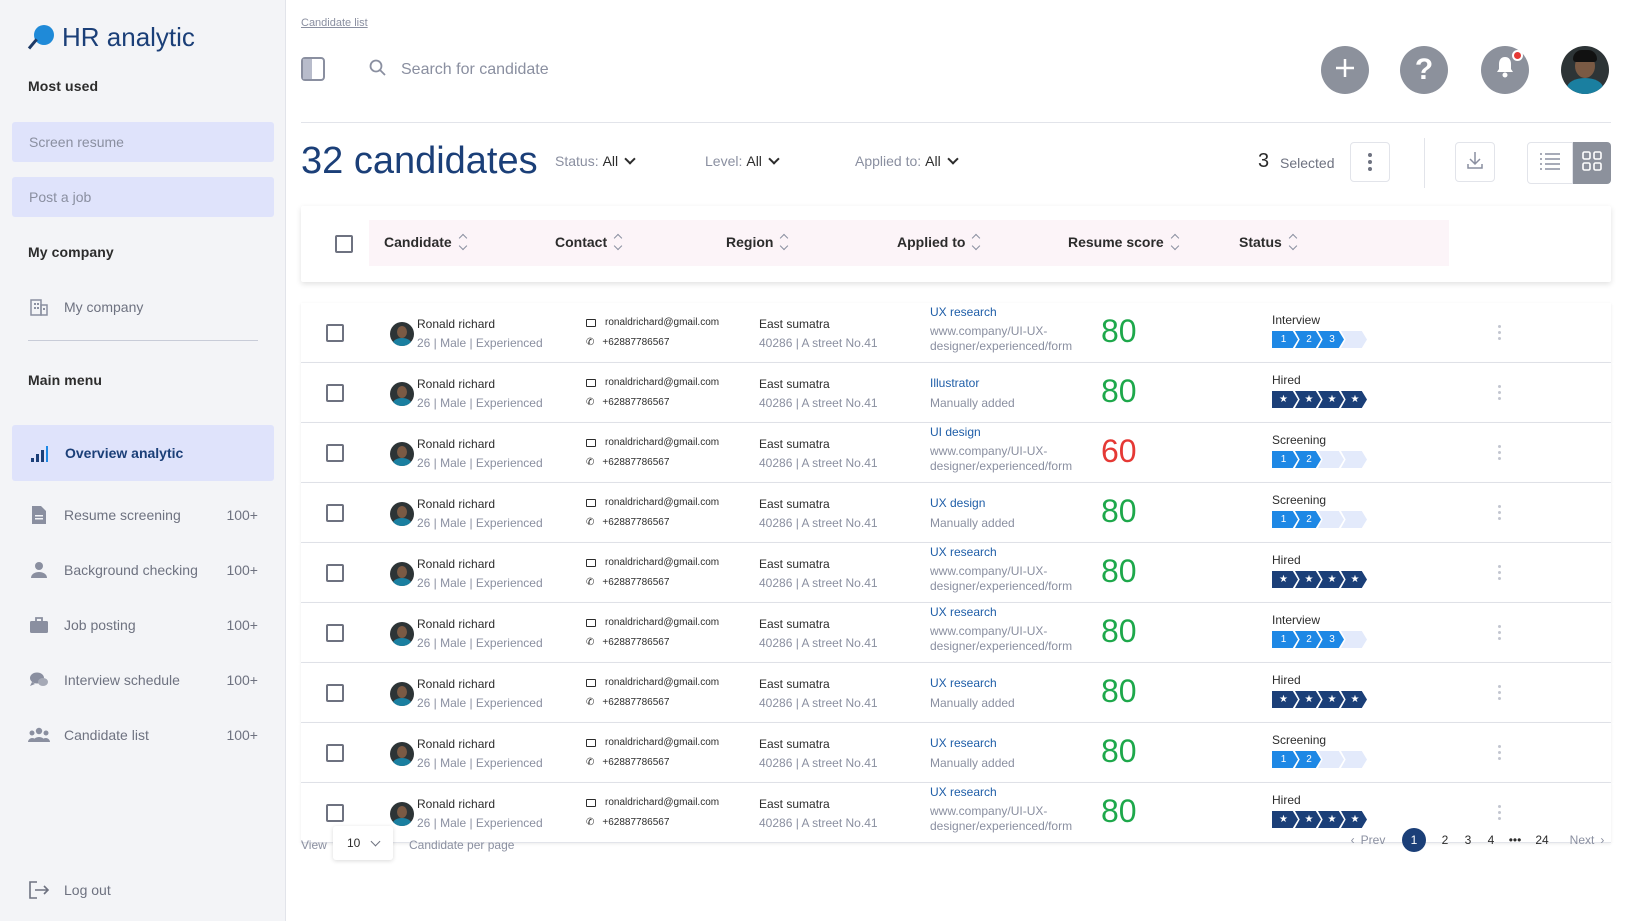  Describe the element at coordinates (344, 244) in the screenshot. I see `select-all-checkbox` at that location.